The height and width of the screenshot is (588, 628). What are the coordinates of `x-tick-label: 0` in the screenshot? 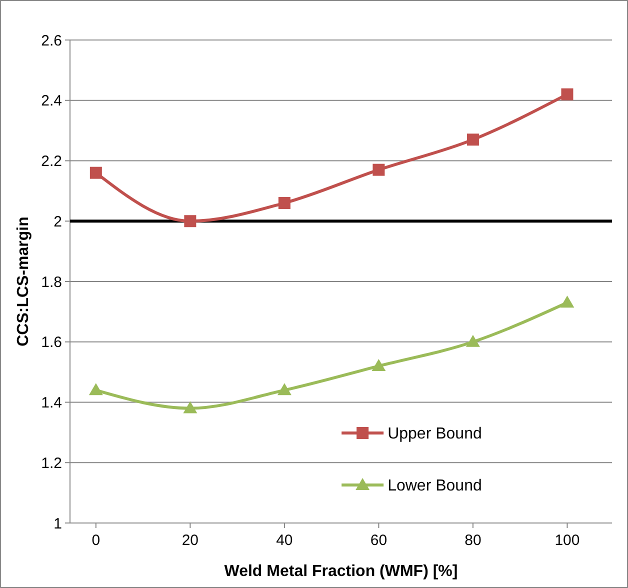 It's located at (96, 540).